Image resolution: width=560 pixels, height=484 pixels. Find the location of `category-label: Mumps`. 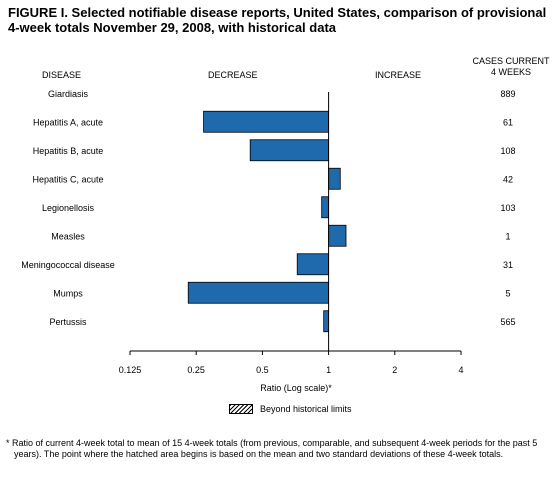

category-label: Mumps is located at coordinates (68, 293).